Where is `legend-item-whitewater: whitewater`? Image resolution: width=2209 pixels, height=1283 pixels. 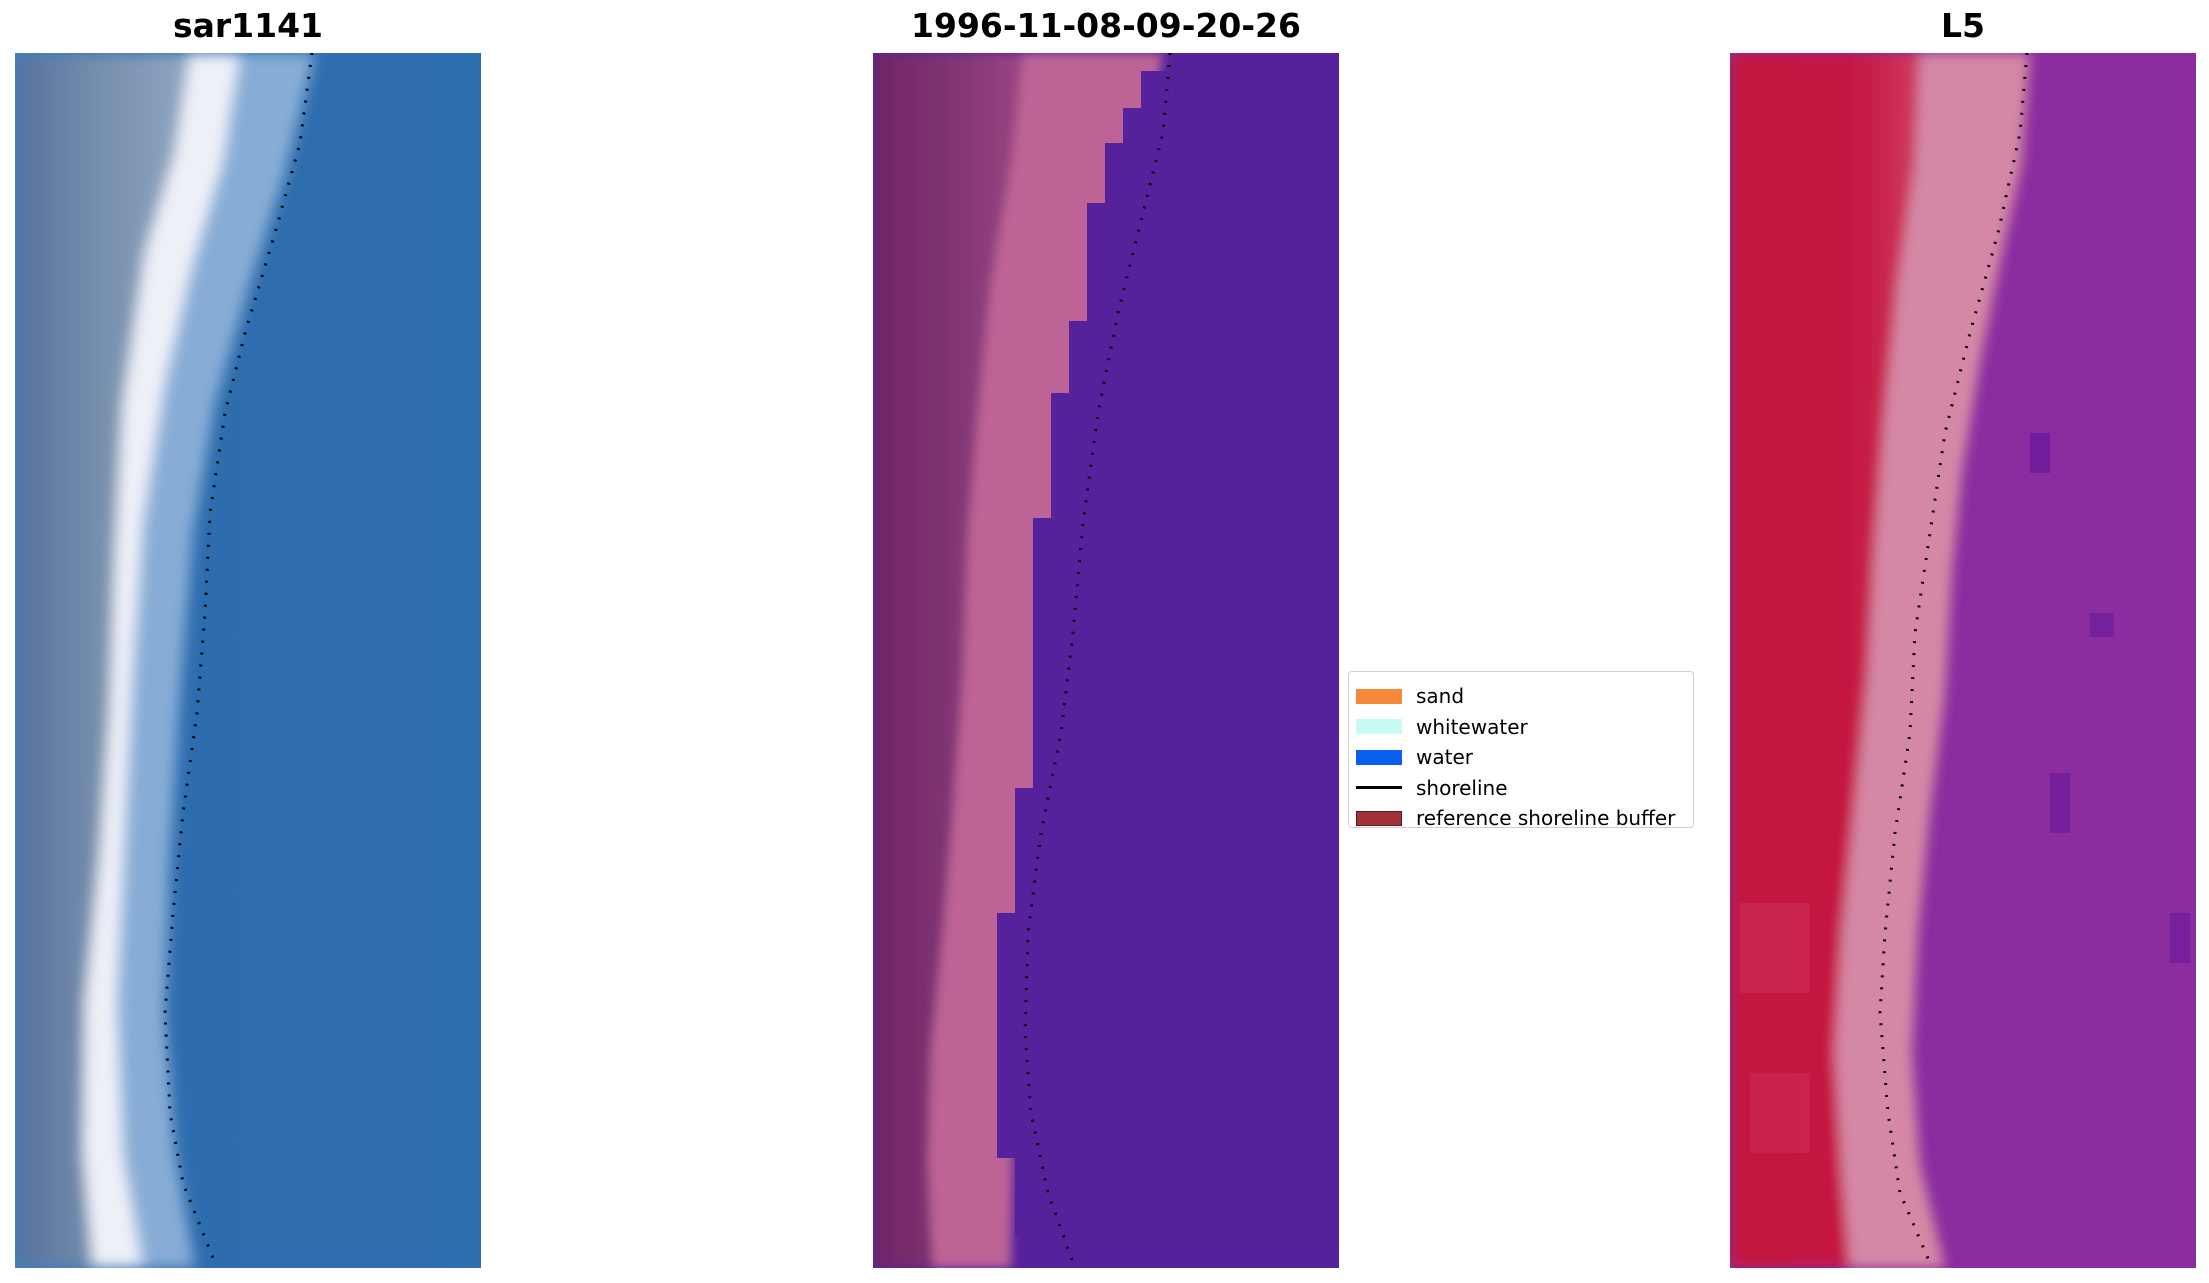 legend-item-whitewater: whitewater is located at coordinates (1524, 727).